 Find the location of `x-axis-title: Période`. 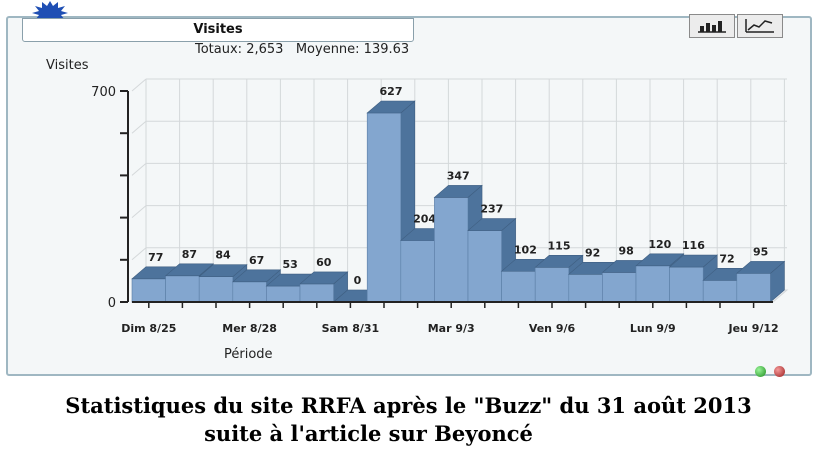

x-axis-title: Période is located at coordinates (248, 354).